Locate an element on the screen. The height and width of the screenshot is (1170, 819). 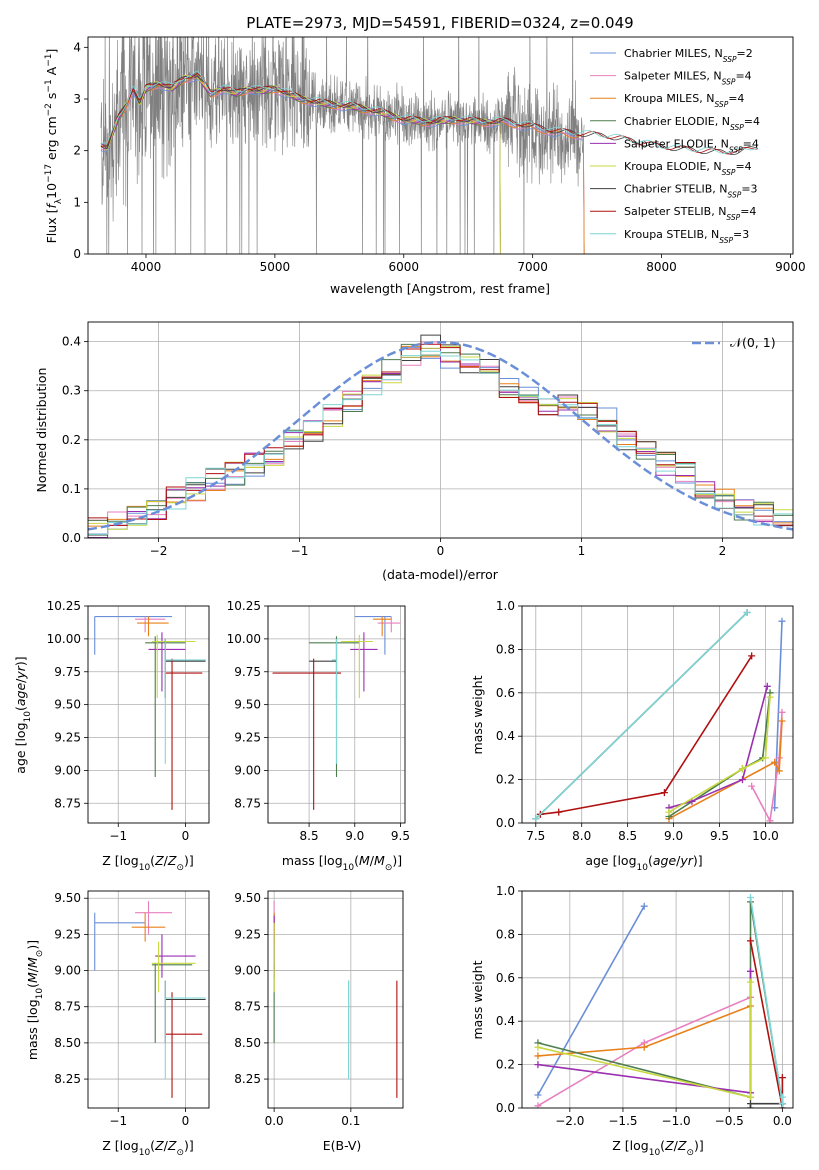
y-tick-label: 0.2 is located at coordinates (505, 780).